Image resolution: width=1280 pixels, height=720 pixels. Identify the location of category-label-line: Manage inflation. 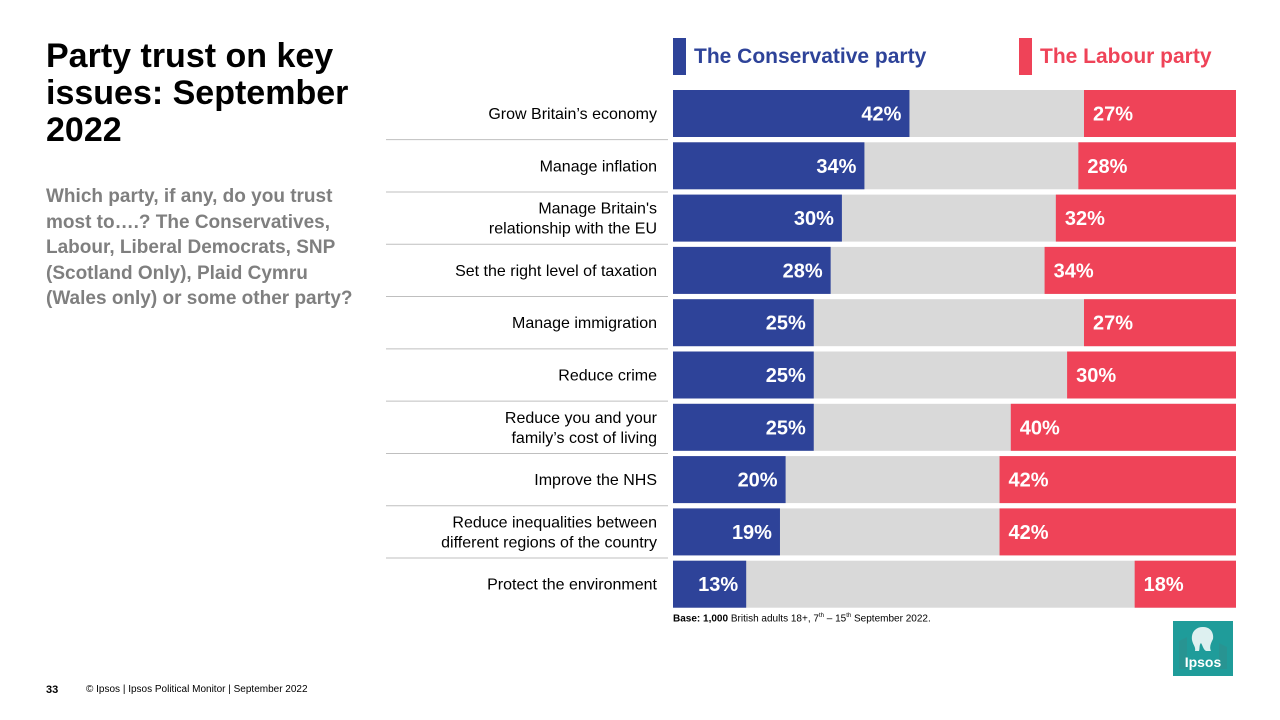
(598, 166).